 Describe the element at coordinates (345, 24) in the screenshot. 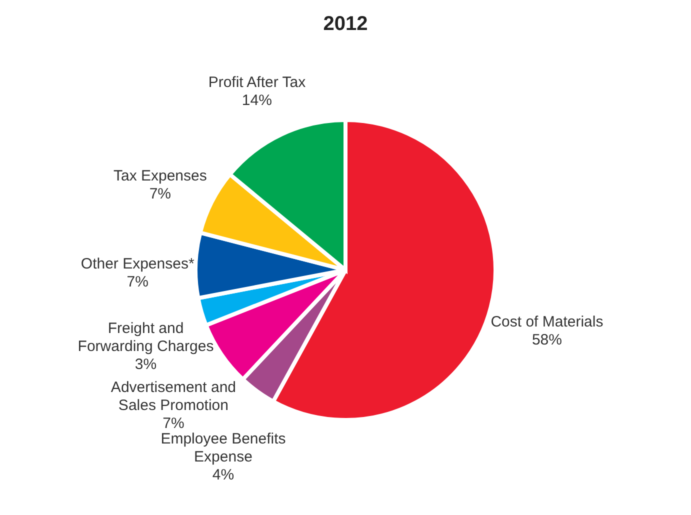

I see `chart-title: 2012` at that location.